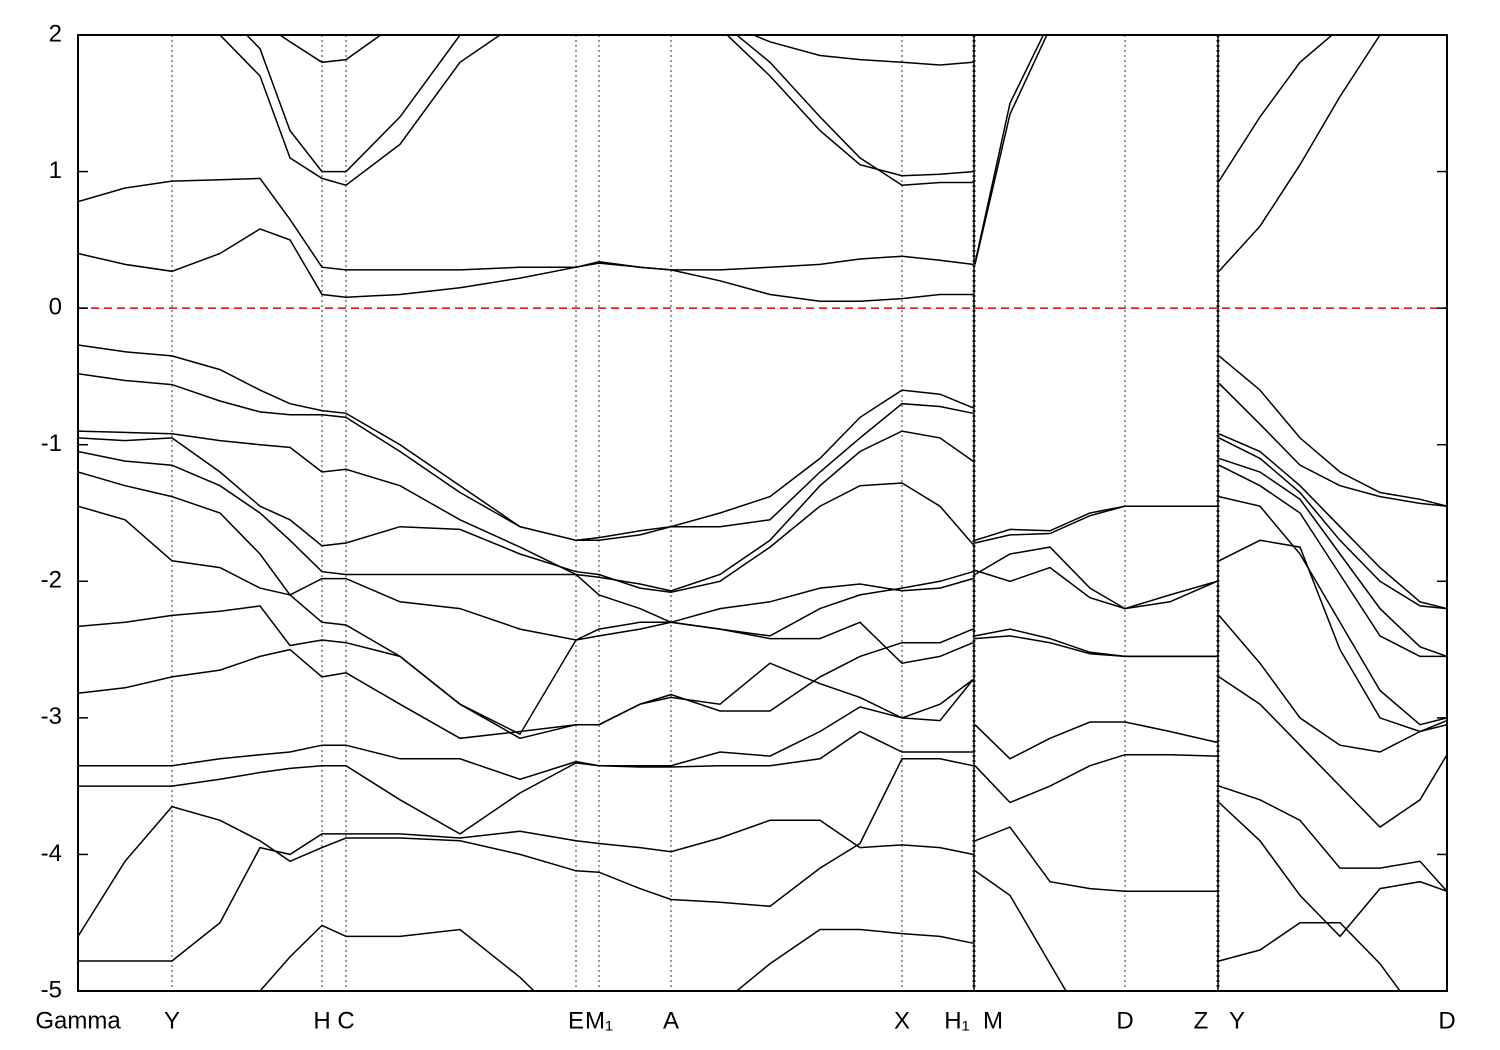  Describe the element at coordinates (345, 1020) in the screenshot. I see `x-tick-label: C` at that location.